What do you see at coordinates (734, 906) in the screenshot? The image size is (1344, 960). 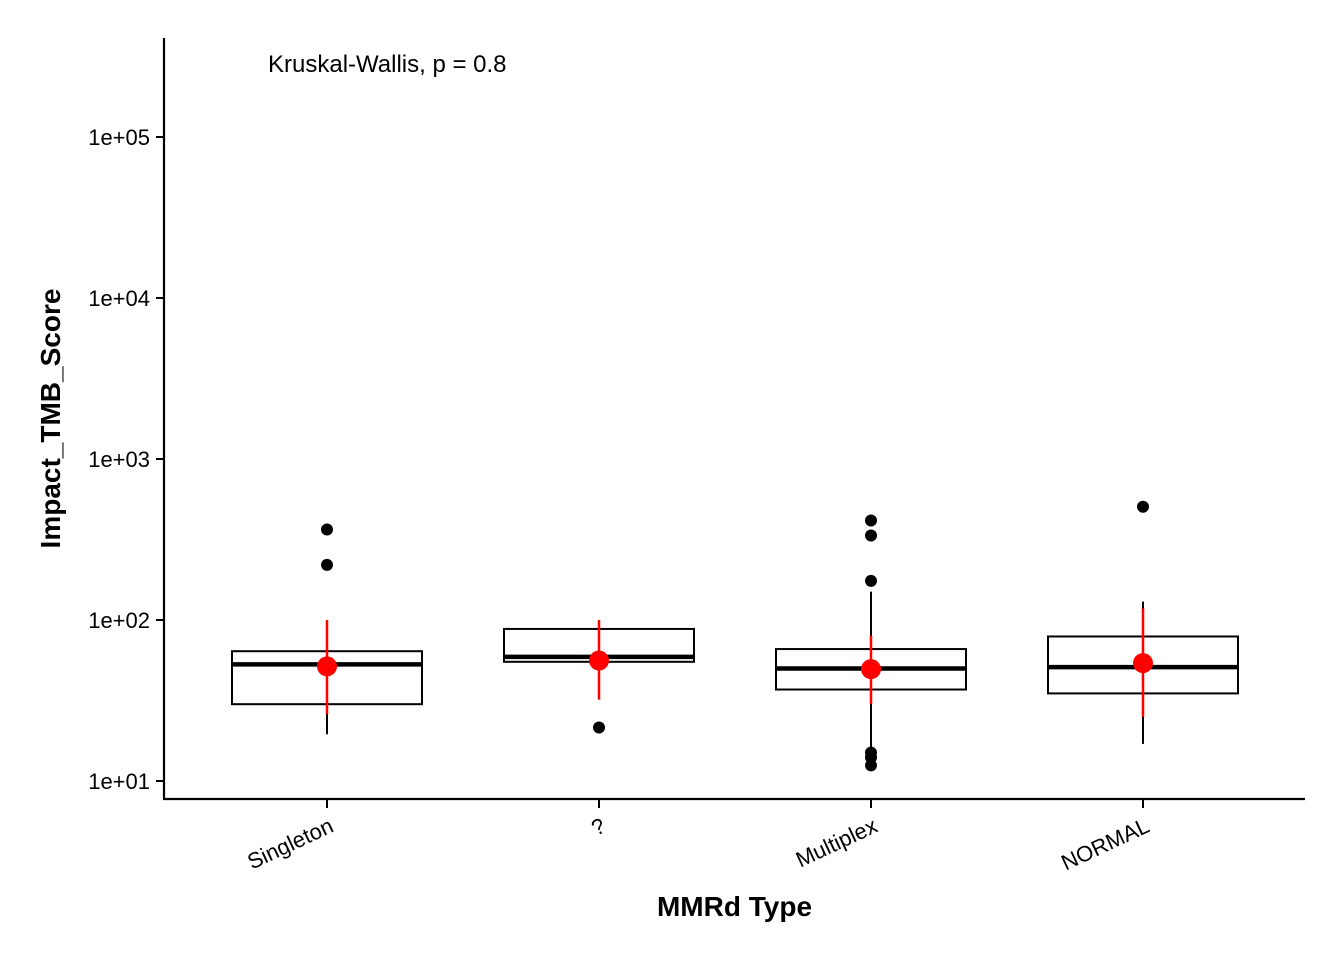 I see `x-axis-title: MMRd Type` at bounding box center [734, 906].